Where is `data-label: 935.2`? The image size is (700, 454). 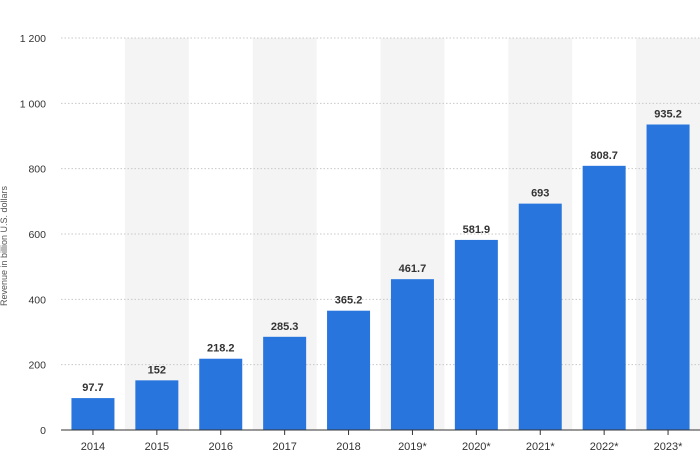
data-label: 935.2 is located at coordinates (668, 115).